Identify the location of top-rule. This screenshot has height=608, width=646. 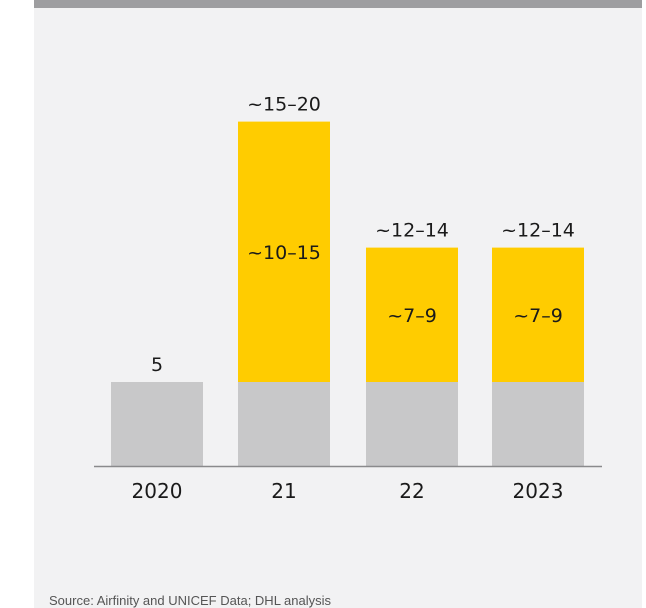
(338, 4).